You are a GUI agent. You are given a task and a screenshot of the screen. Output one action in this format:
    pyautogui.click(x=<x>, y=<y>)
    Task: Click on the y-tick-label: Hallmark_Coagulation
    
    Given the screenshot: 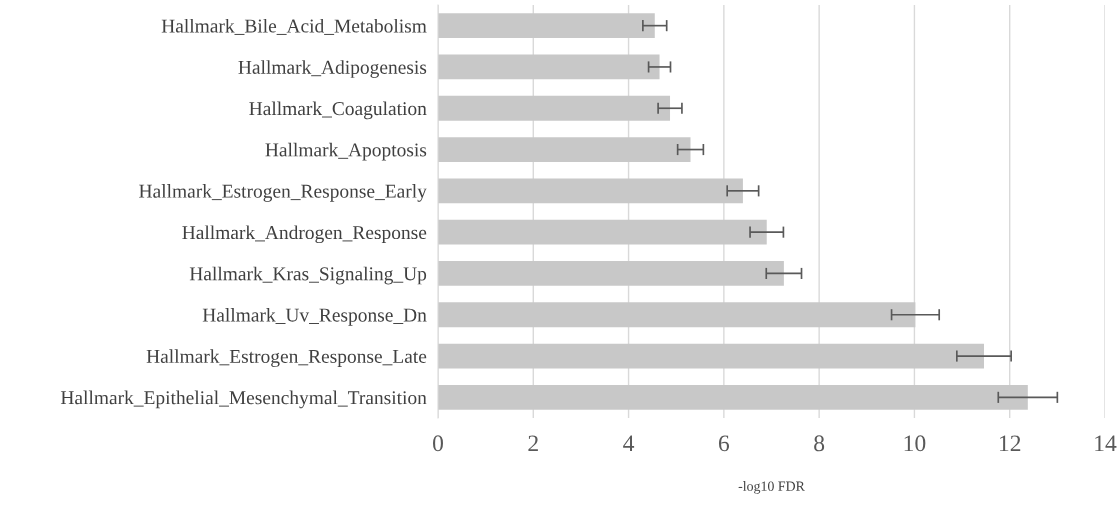 What is the action you would take?
    pyautogui.click(x=338, y=110)
    